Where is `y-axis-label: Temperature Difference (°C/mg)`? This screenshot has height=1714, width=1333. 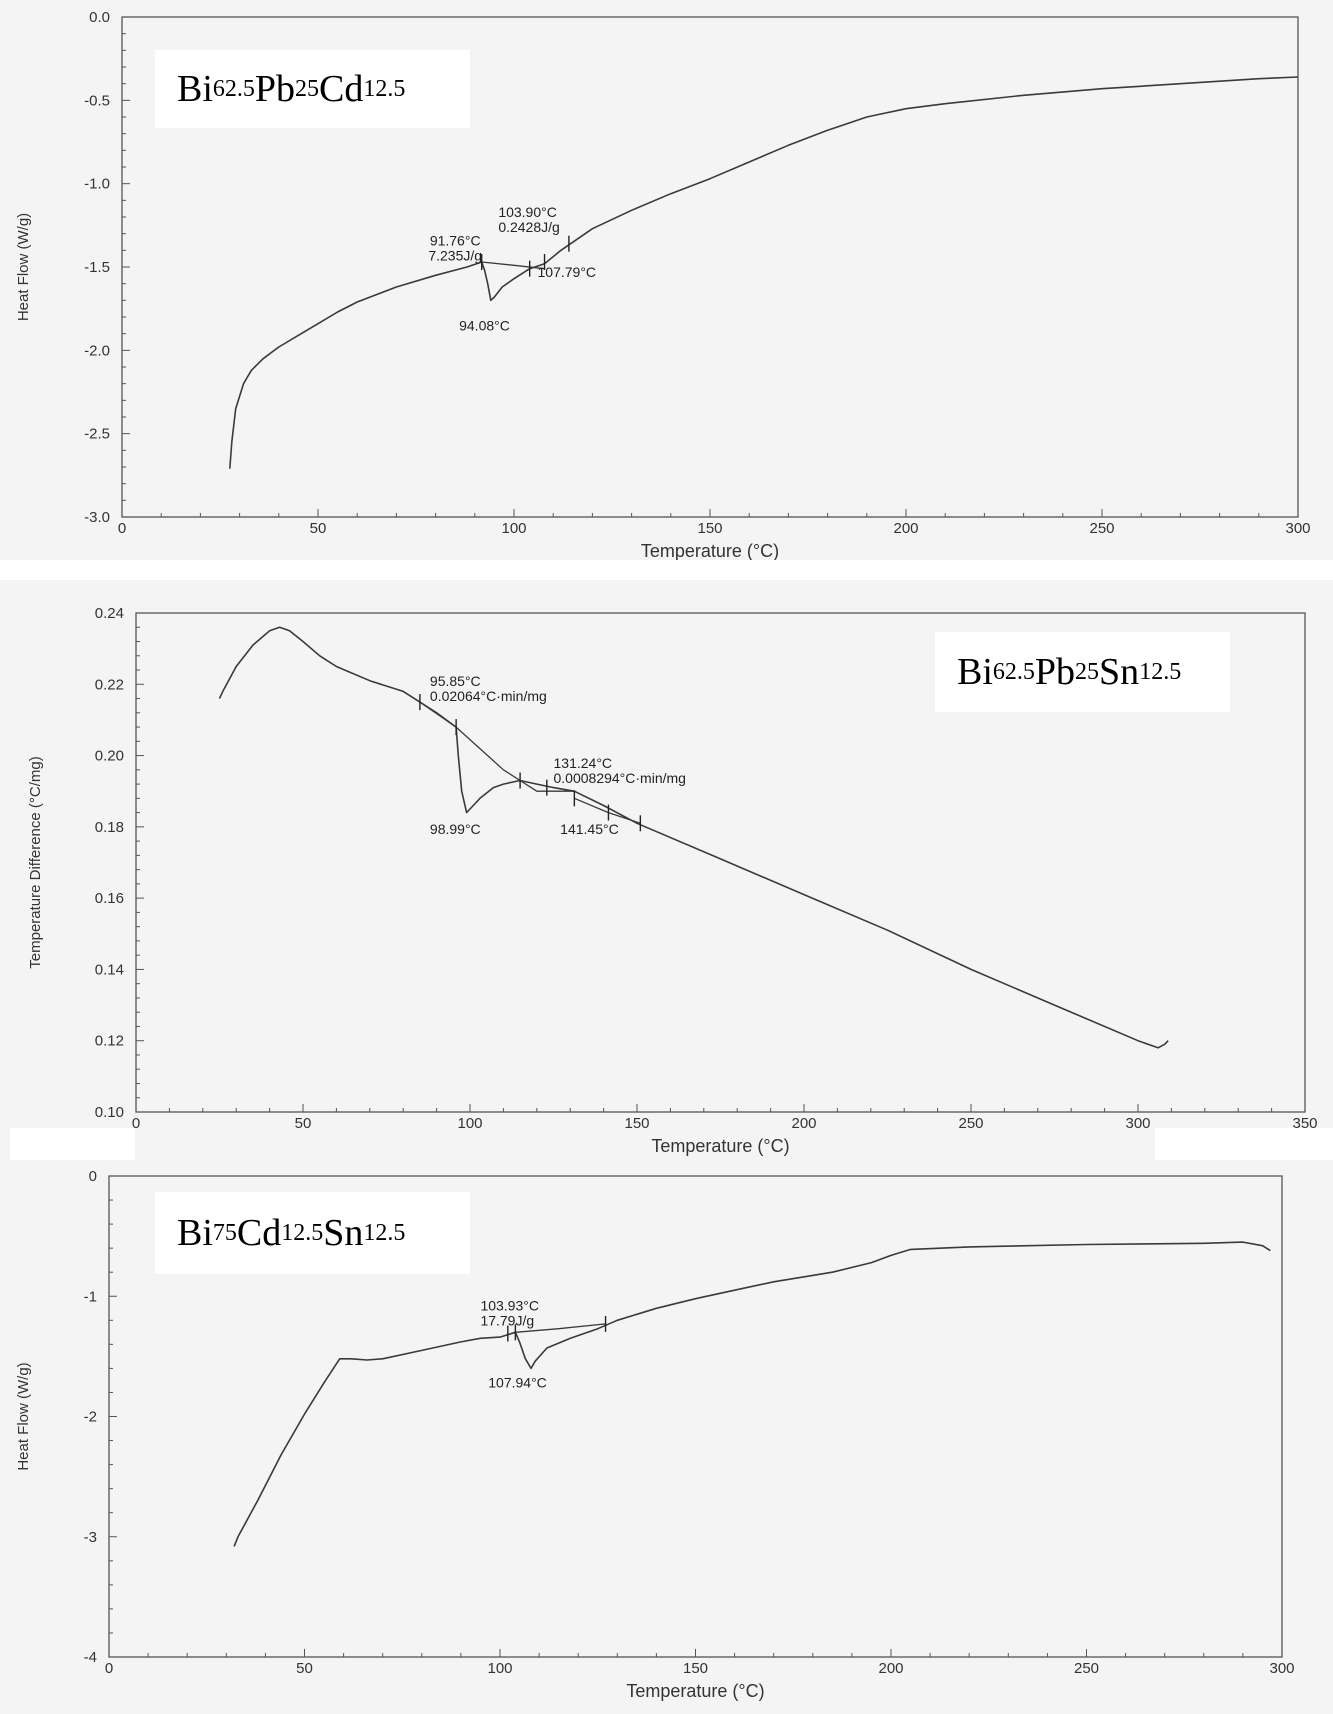 y-axis-label: Temperature Difference (°C/mg) is located at coordinates (35, 862).